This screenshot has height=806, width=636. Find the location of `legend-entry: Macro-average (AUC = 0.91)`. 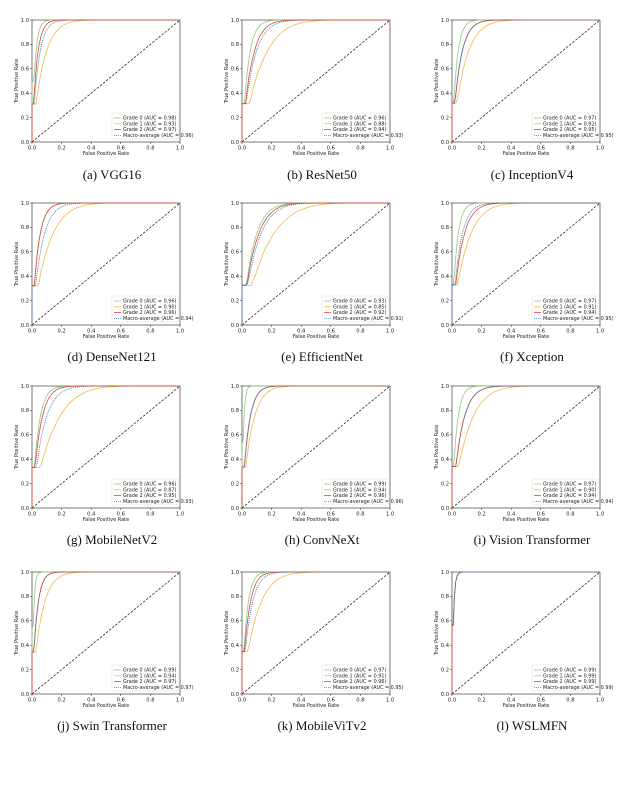

legend-entry: Macro-average (AUC = 0.91) is located at coordinates (368, 319).